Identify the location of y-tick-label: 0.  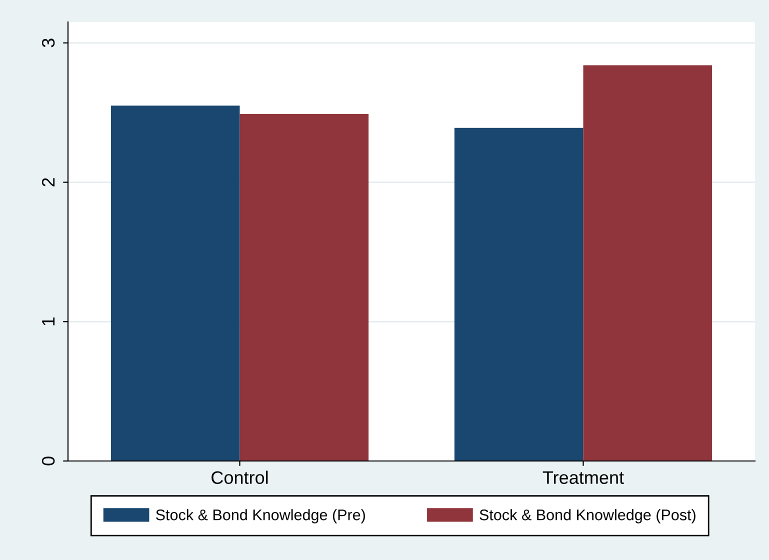
(48, 461).